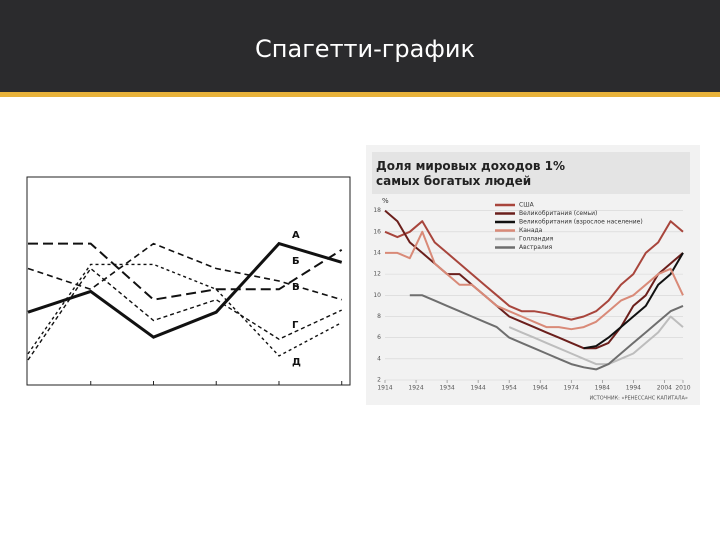  Describe the element at coordinates (602, 388) in the screenshot. I see `x-tick-label: 1984` at that location.